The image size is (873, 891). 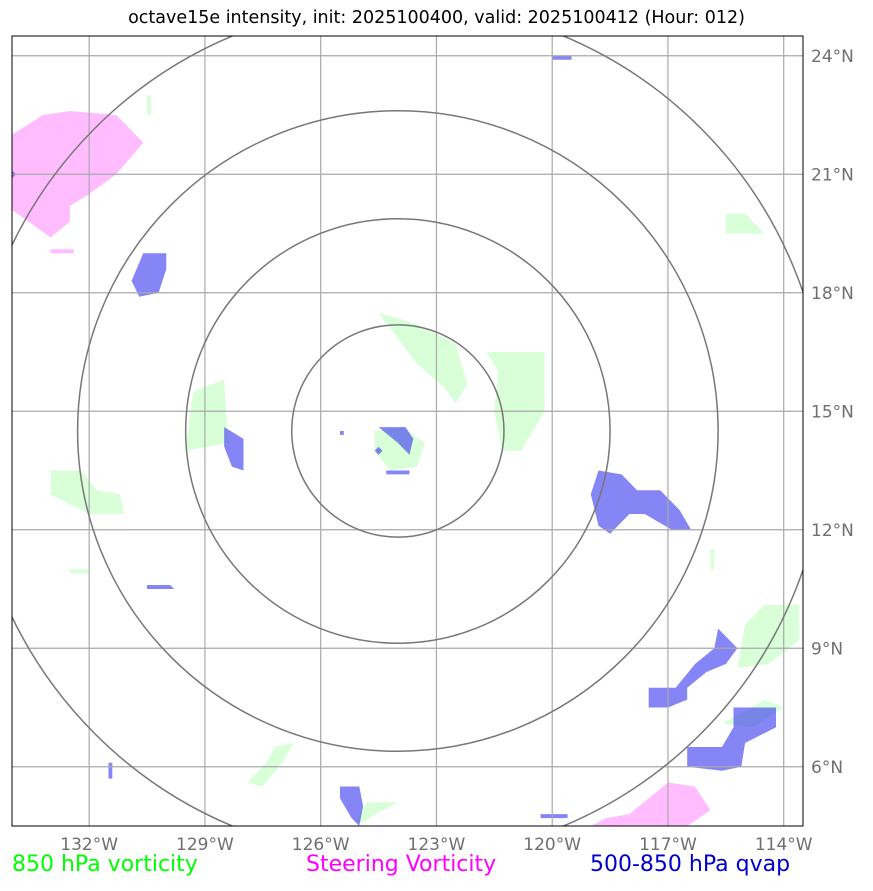 What do you see at coordinates (827, 649) in the screenshot?
I see `lat-tick-label: 9°N` at bounding box center [827, 649].